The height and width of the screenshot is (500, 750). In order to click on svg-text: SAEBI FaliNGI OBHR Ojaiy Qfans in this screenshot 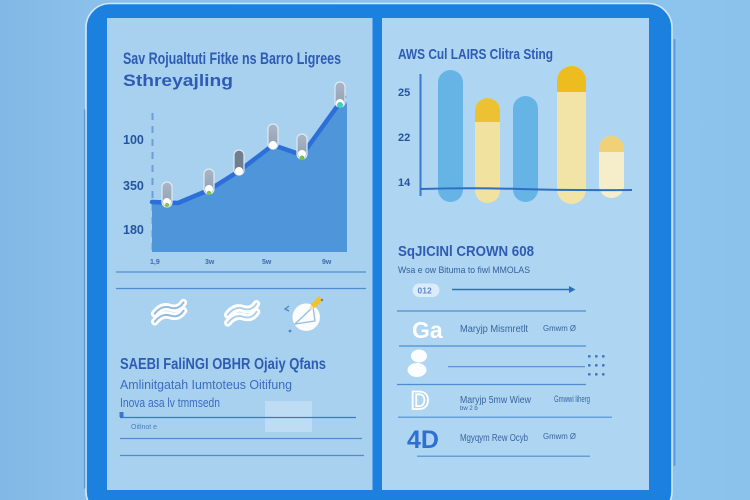, I will do `click(223, 364)`.